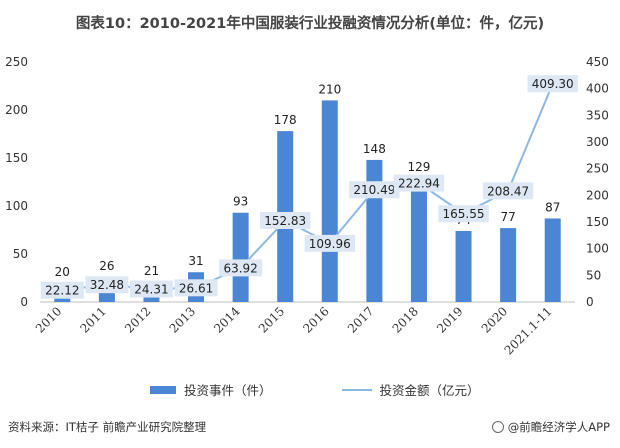 The image size is (620, 448). I want to click on y-right-tick-label: 250, so click(597, 169).